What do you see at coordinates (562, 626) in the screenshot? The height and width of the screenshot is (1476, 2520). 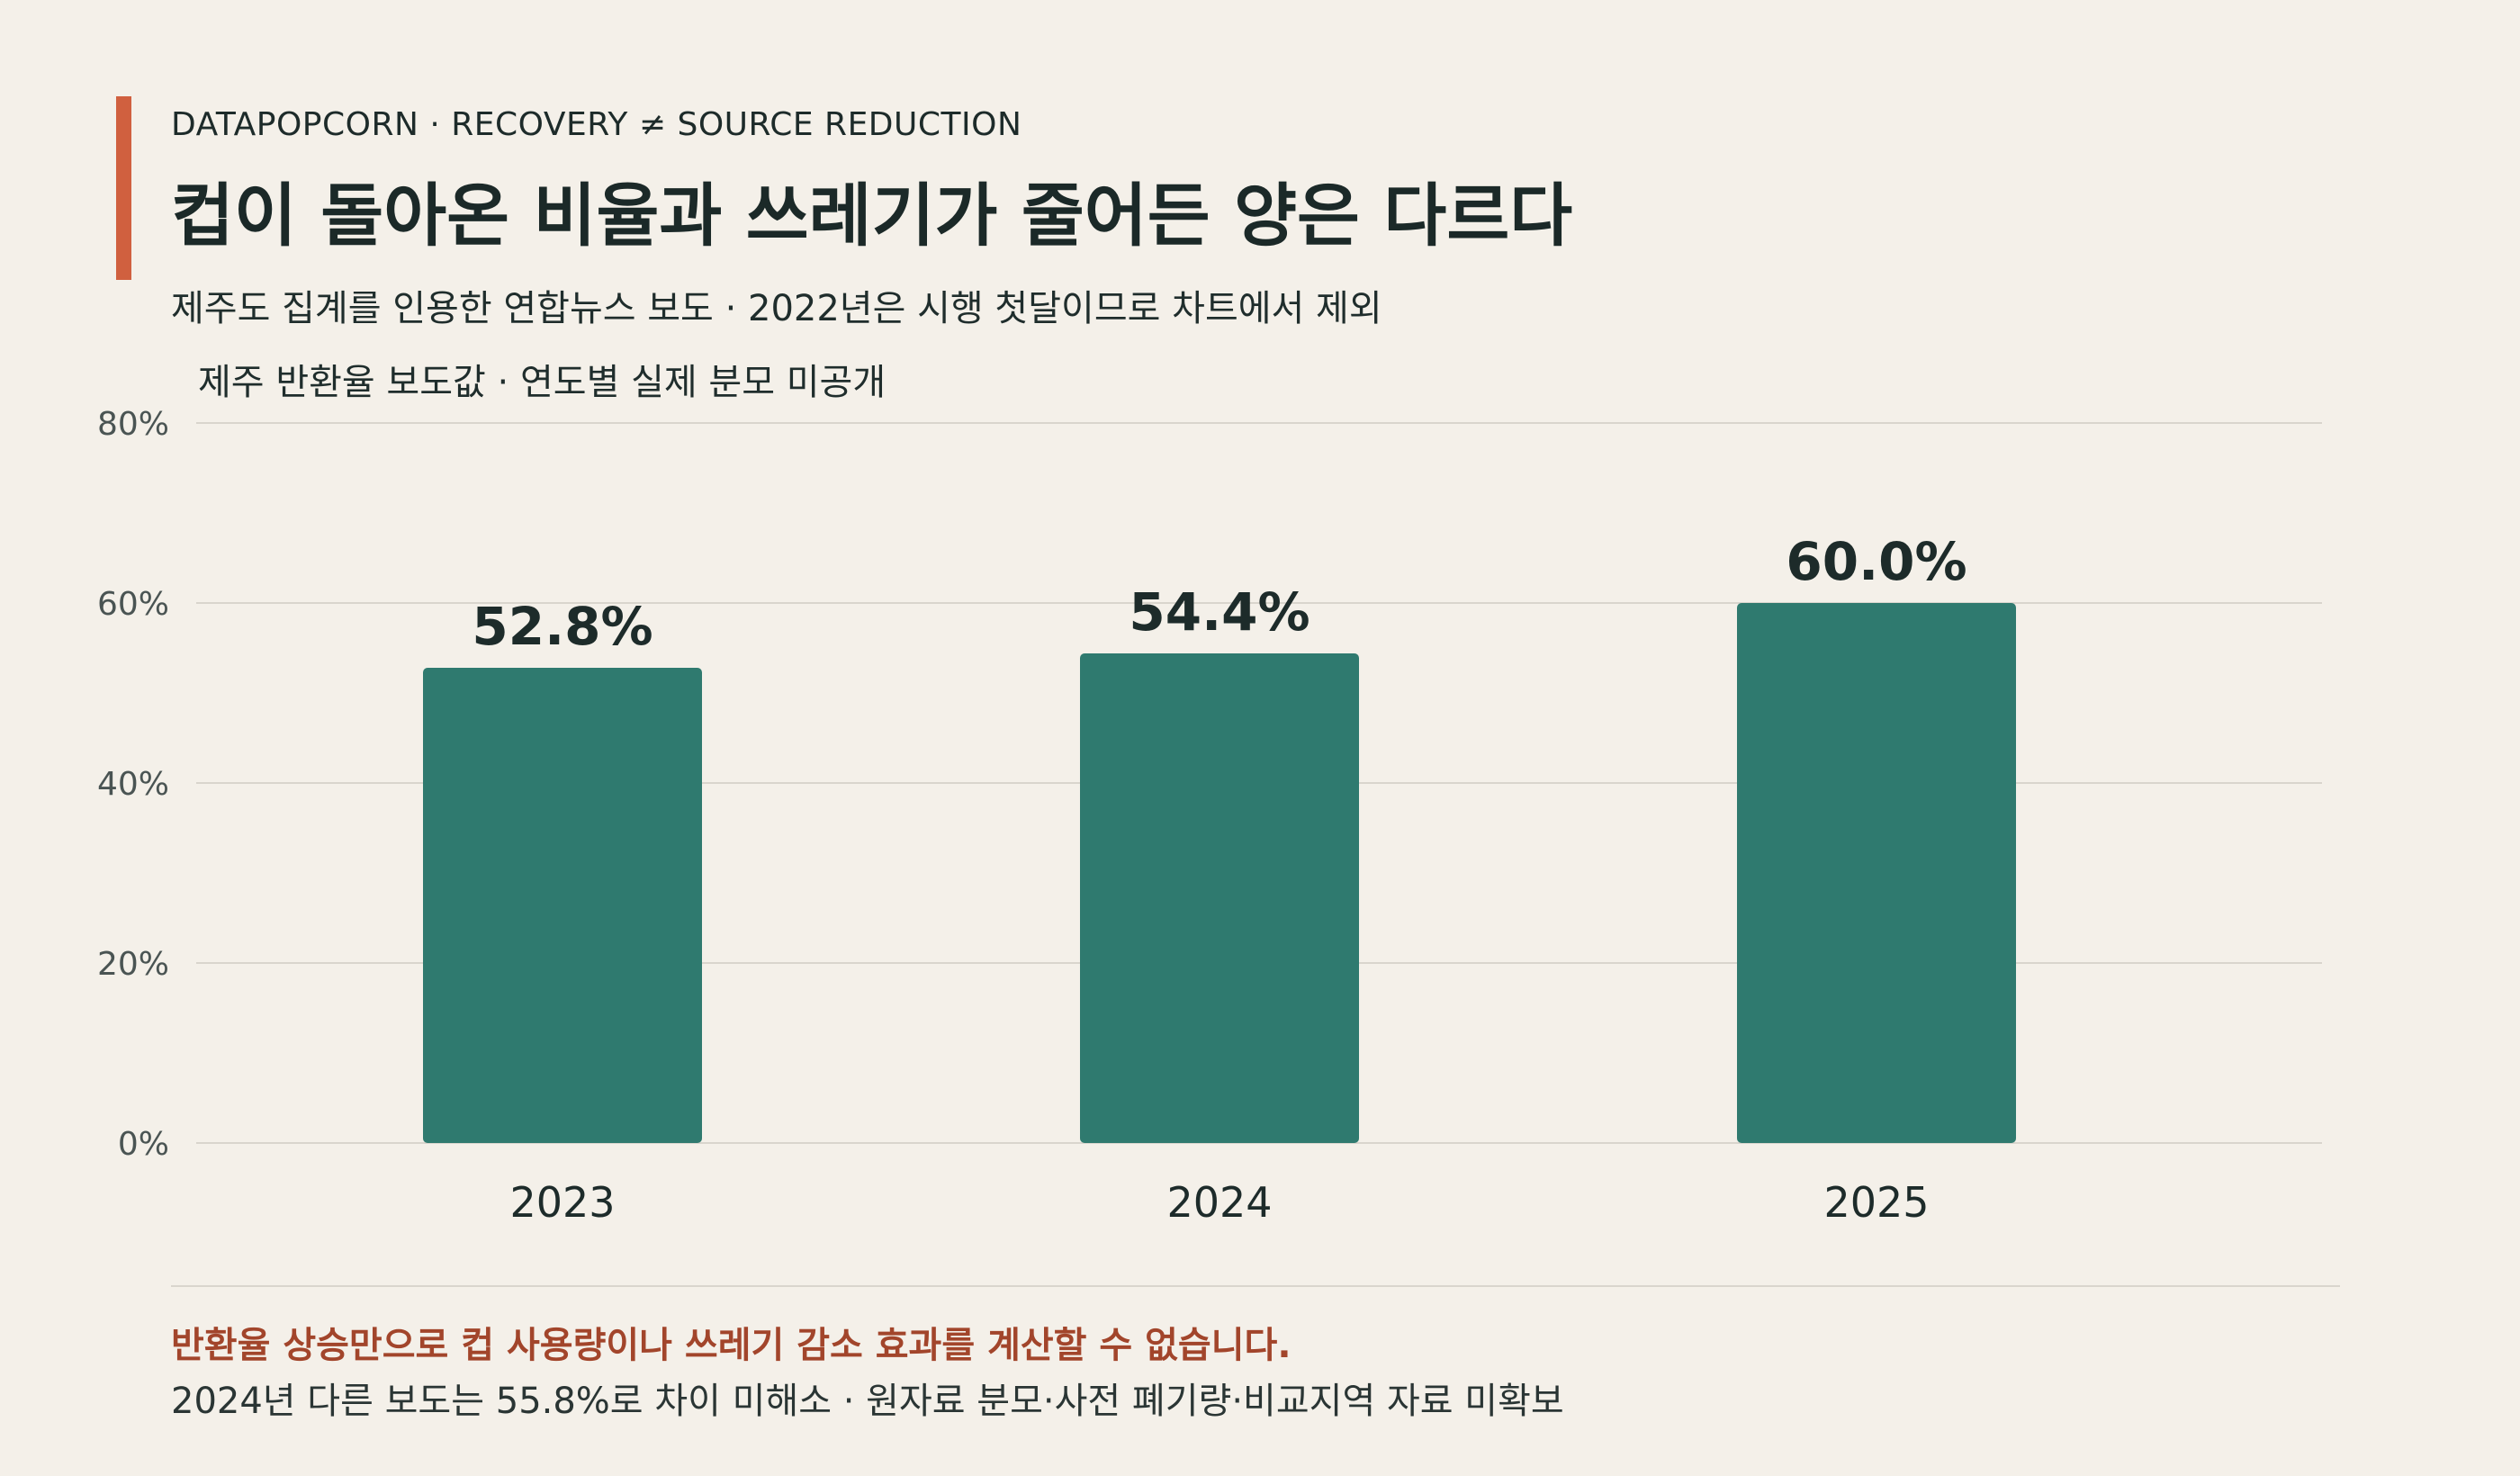 I see `bar-value-label: 52.8%` at bounding box center [562, 626].